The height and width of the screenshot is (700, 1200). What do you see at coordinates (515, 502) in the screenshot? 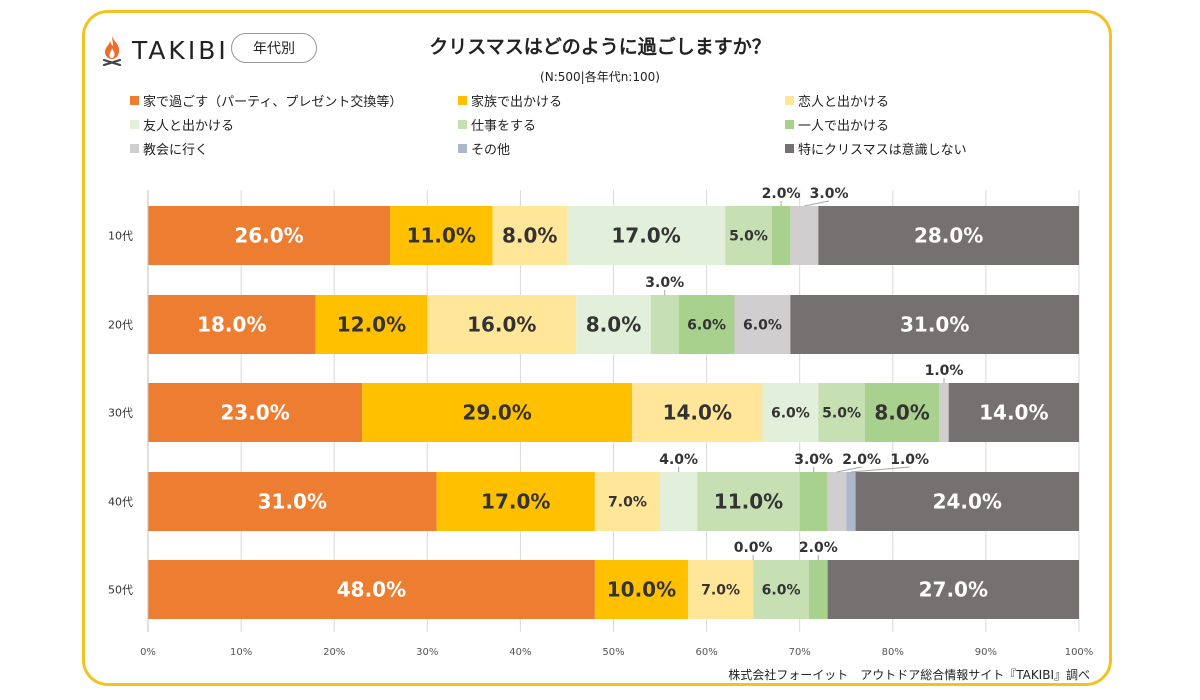
I see `data-label: 17.0%` at bounding box center [515, 502].